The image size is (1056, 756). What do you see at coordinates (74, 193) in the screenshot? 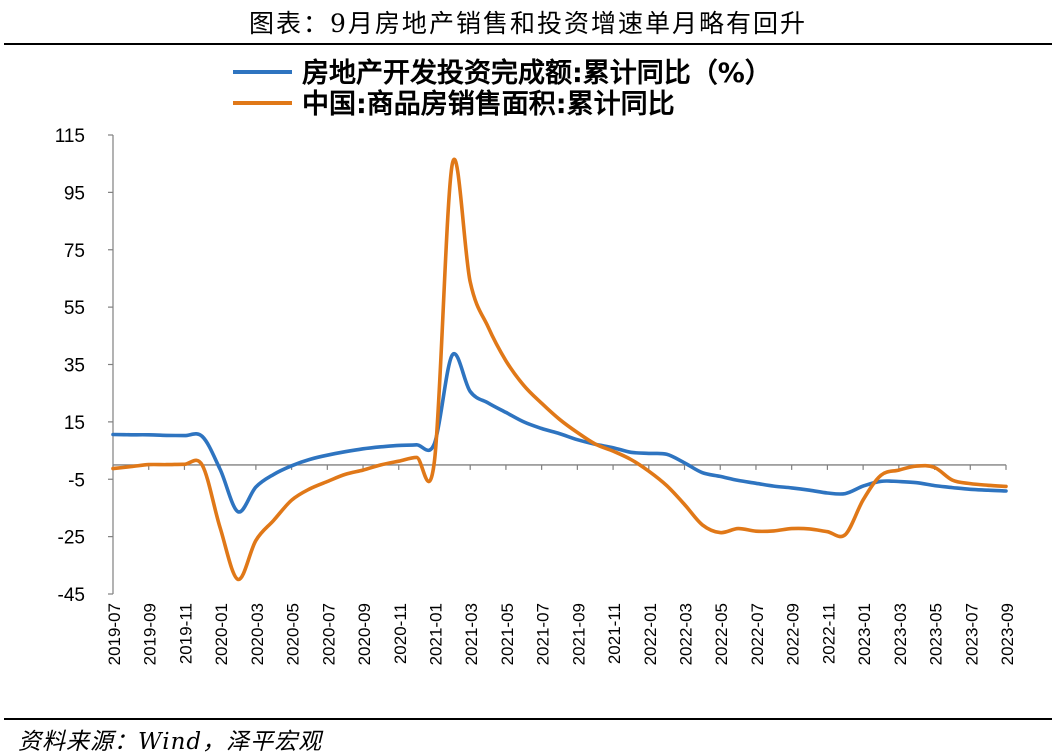
I see `y-tick-label: 95` at bounding box center [74, 193].